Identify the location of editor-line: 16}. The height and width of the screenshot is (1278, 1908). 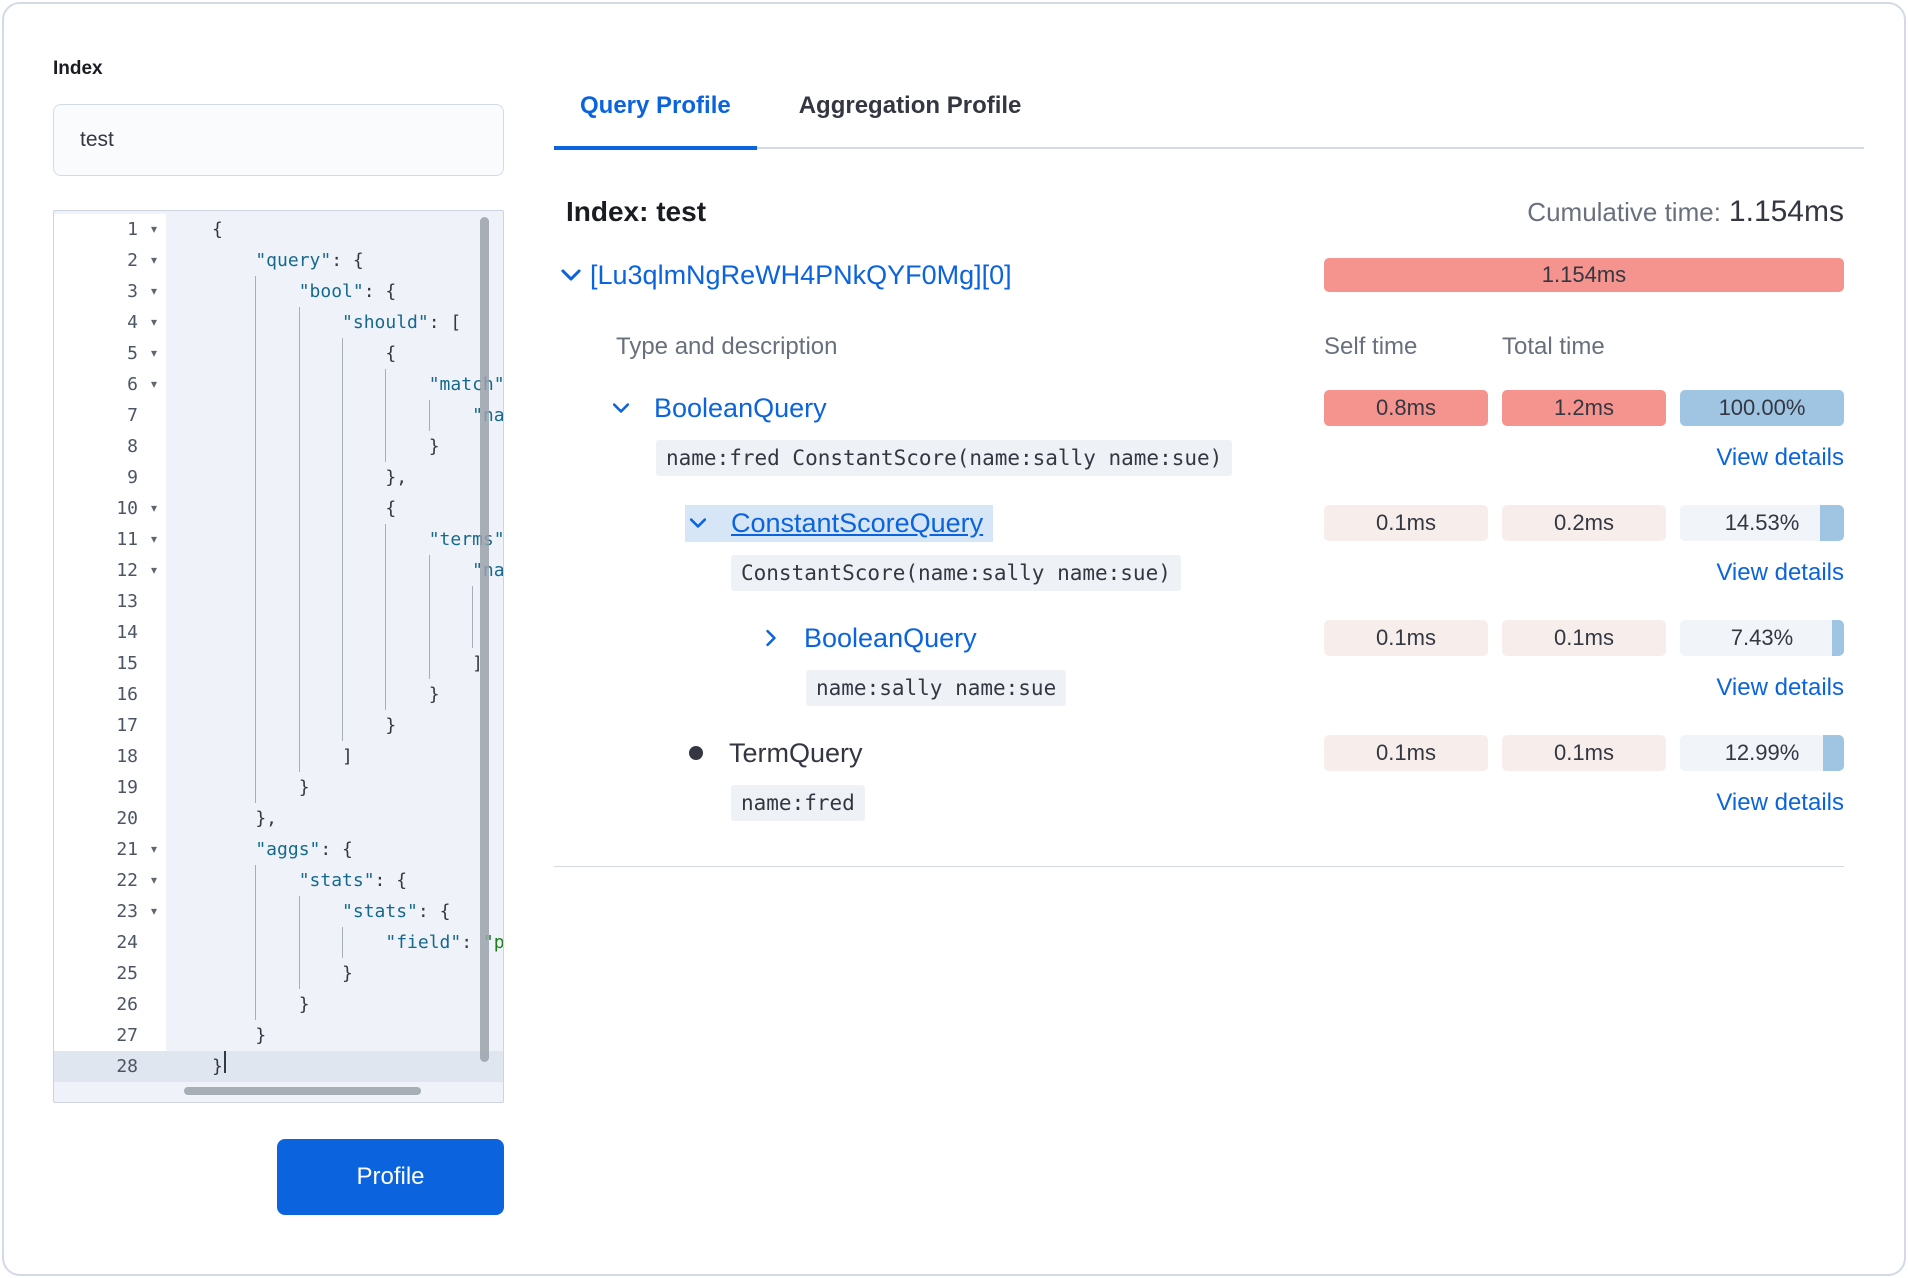
(278, 694).